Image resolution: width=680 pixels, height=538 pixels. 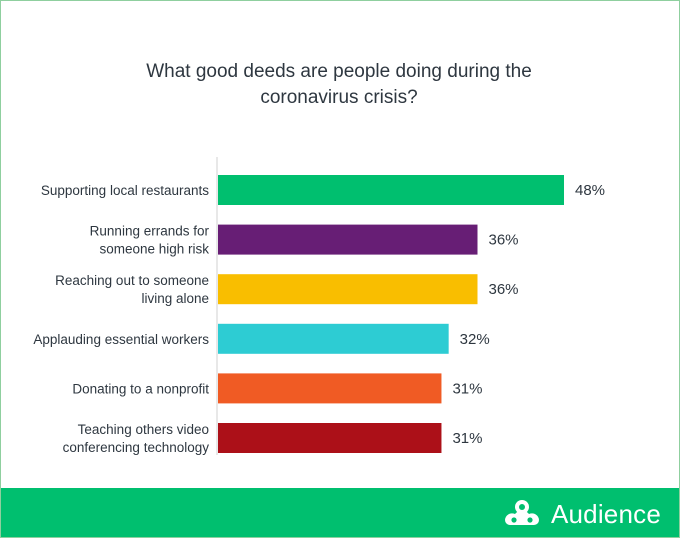 I want to click on value-label-1: 48%, so click(x=590, y=190).